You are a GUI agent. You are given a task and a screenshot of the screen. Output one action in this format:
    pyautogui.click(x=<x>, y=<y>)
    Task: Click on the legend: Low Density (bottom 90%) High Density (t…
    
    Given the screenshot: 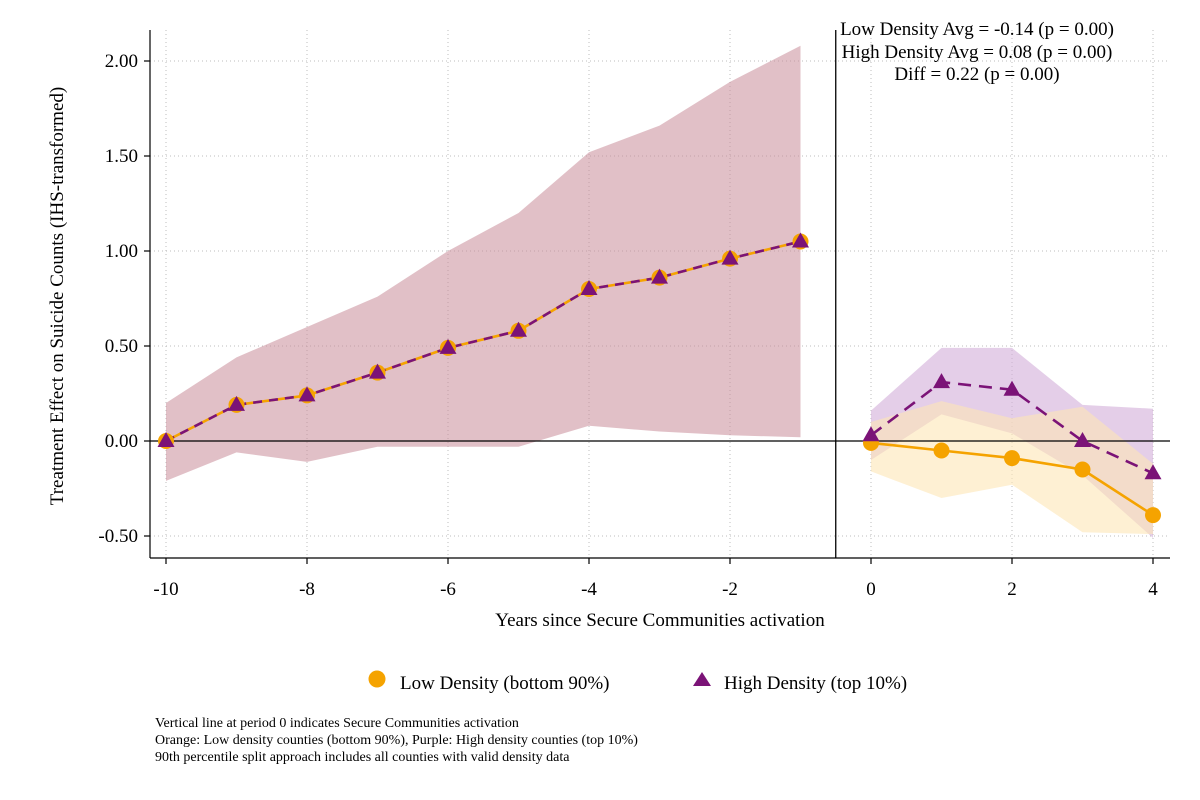 What is the action you would take?
    pyautogui.click(x=637, y=682)
    